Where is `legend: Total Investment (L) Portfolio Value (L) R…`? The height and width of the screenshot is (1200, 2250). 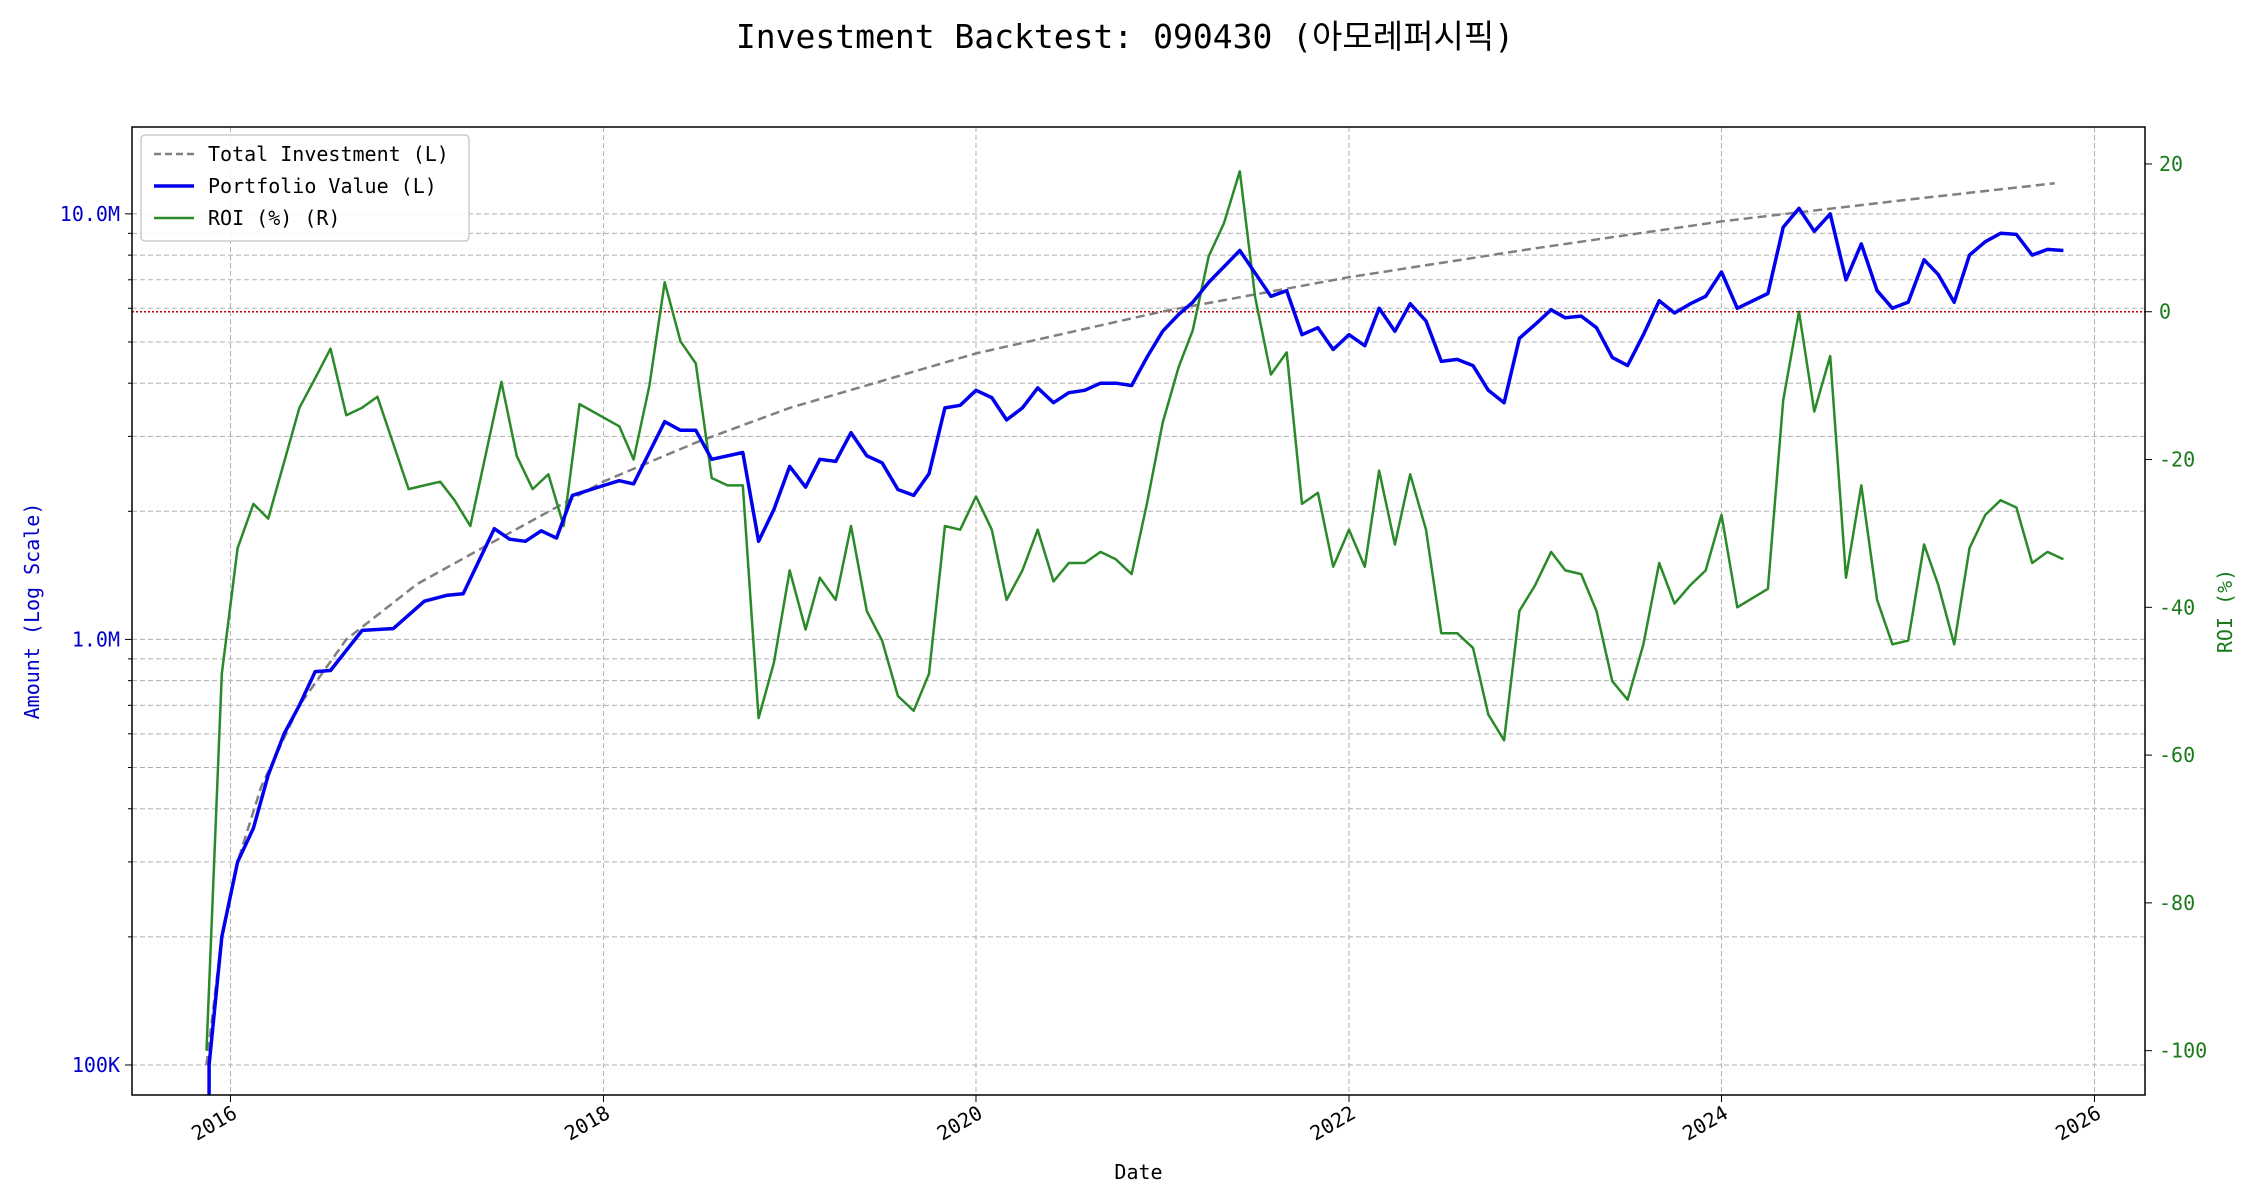
legend: Total Investment (L) Portfolio Value (L) R… is located at coordinates (305, 188).